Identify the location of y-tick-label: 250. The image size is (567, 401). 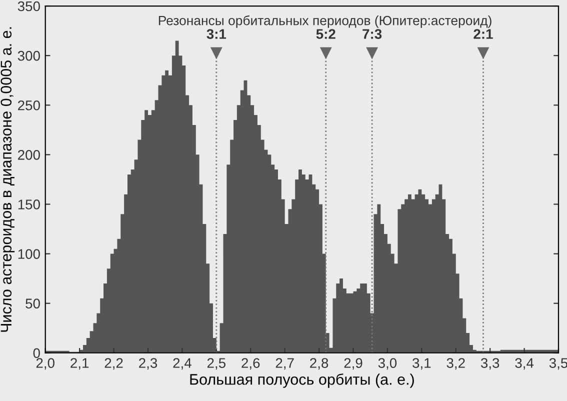
(29, 105).